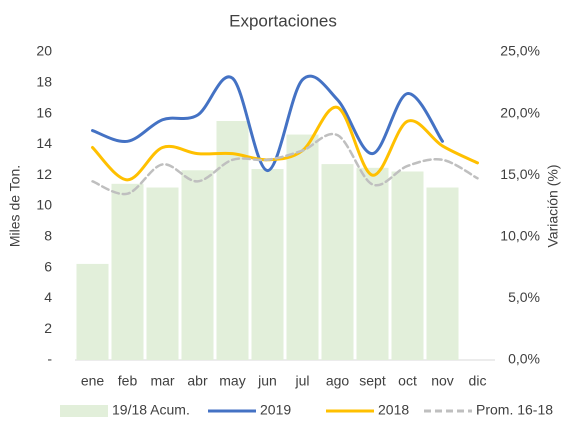 This screenshot has width=562, height=422. Describe the element at coordinates (15, 206) in the screenshot. I see `y-axis-label: Miles de Ton.` at that location.